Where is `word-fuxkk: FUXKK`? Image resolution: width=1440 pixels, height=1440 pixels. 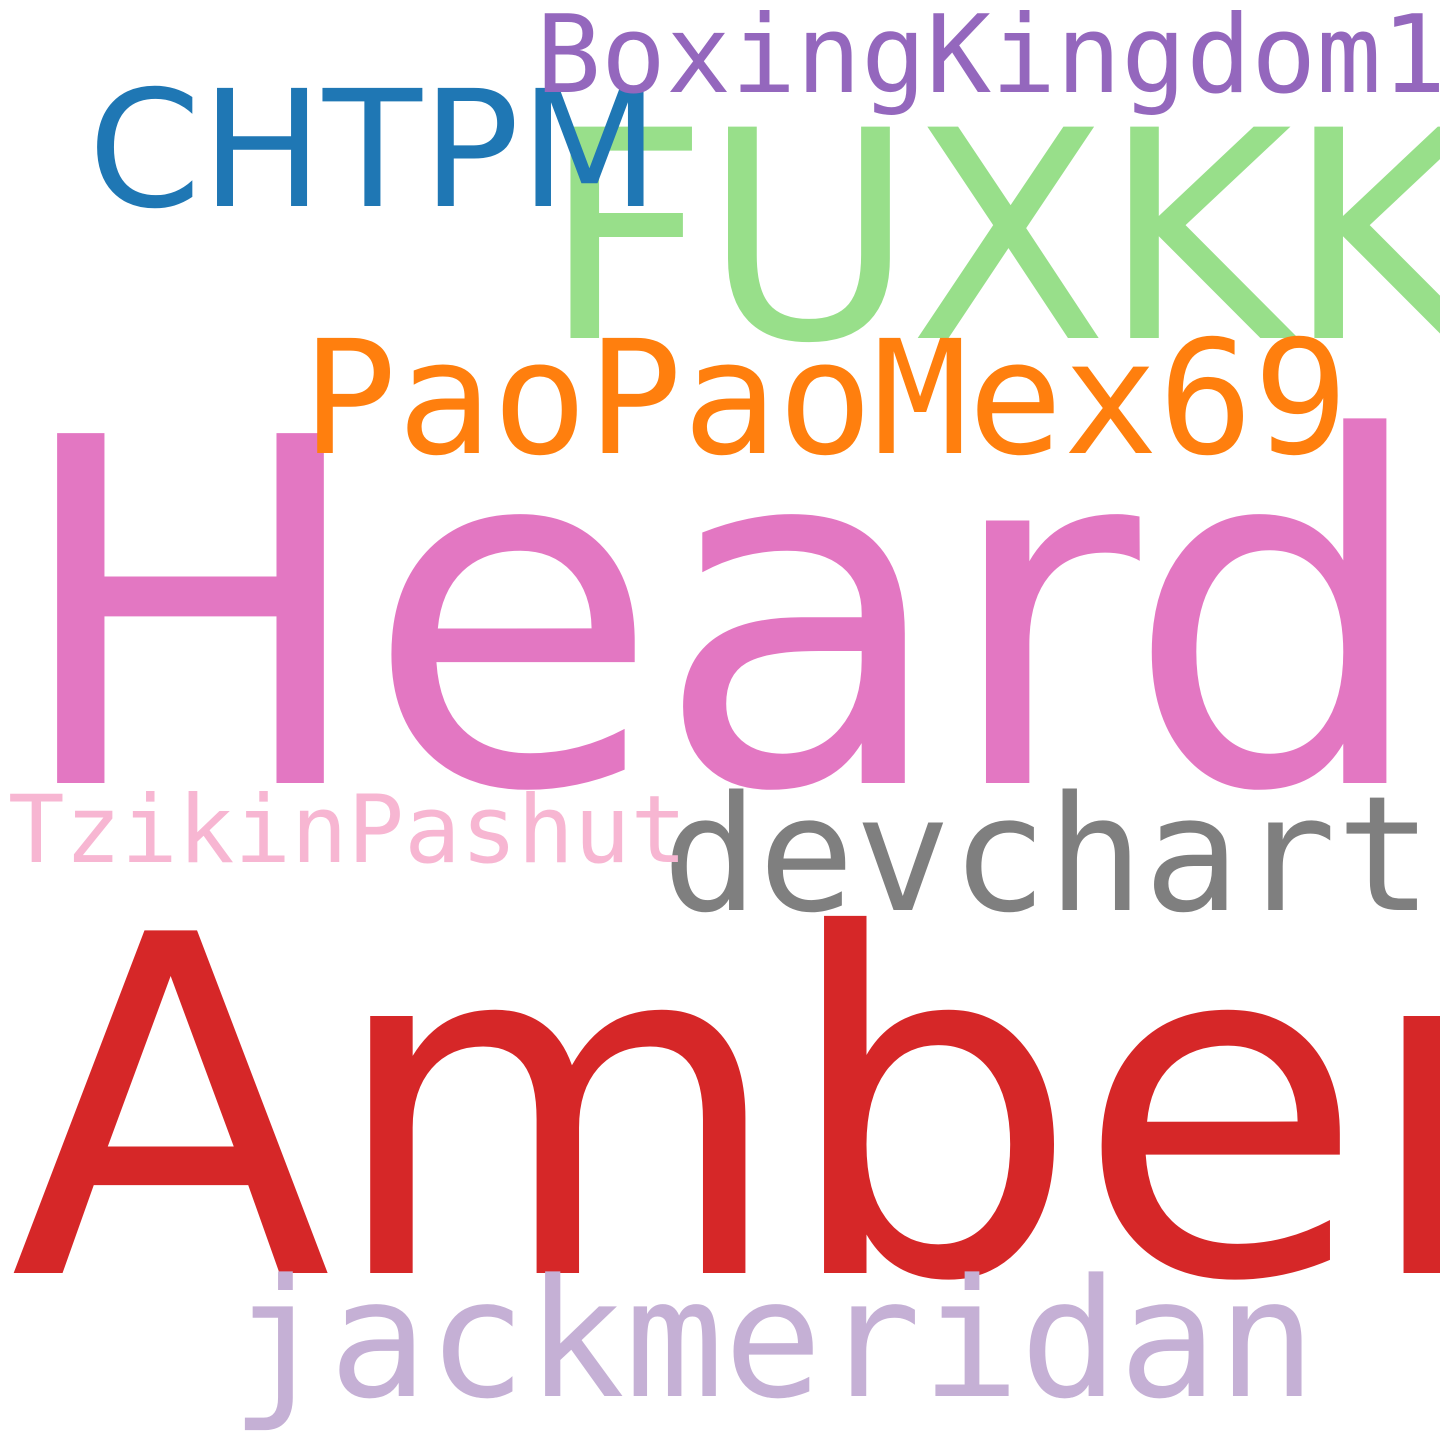
word-fuxkk: FUXKK is located at coordinates (991, 238).